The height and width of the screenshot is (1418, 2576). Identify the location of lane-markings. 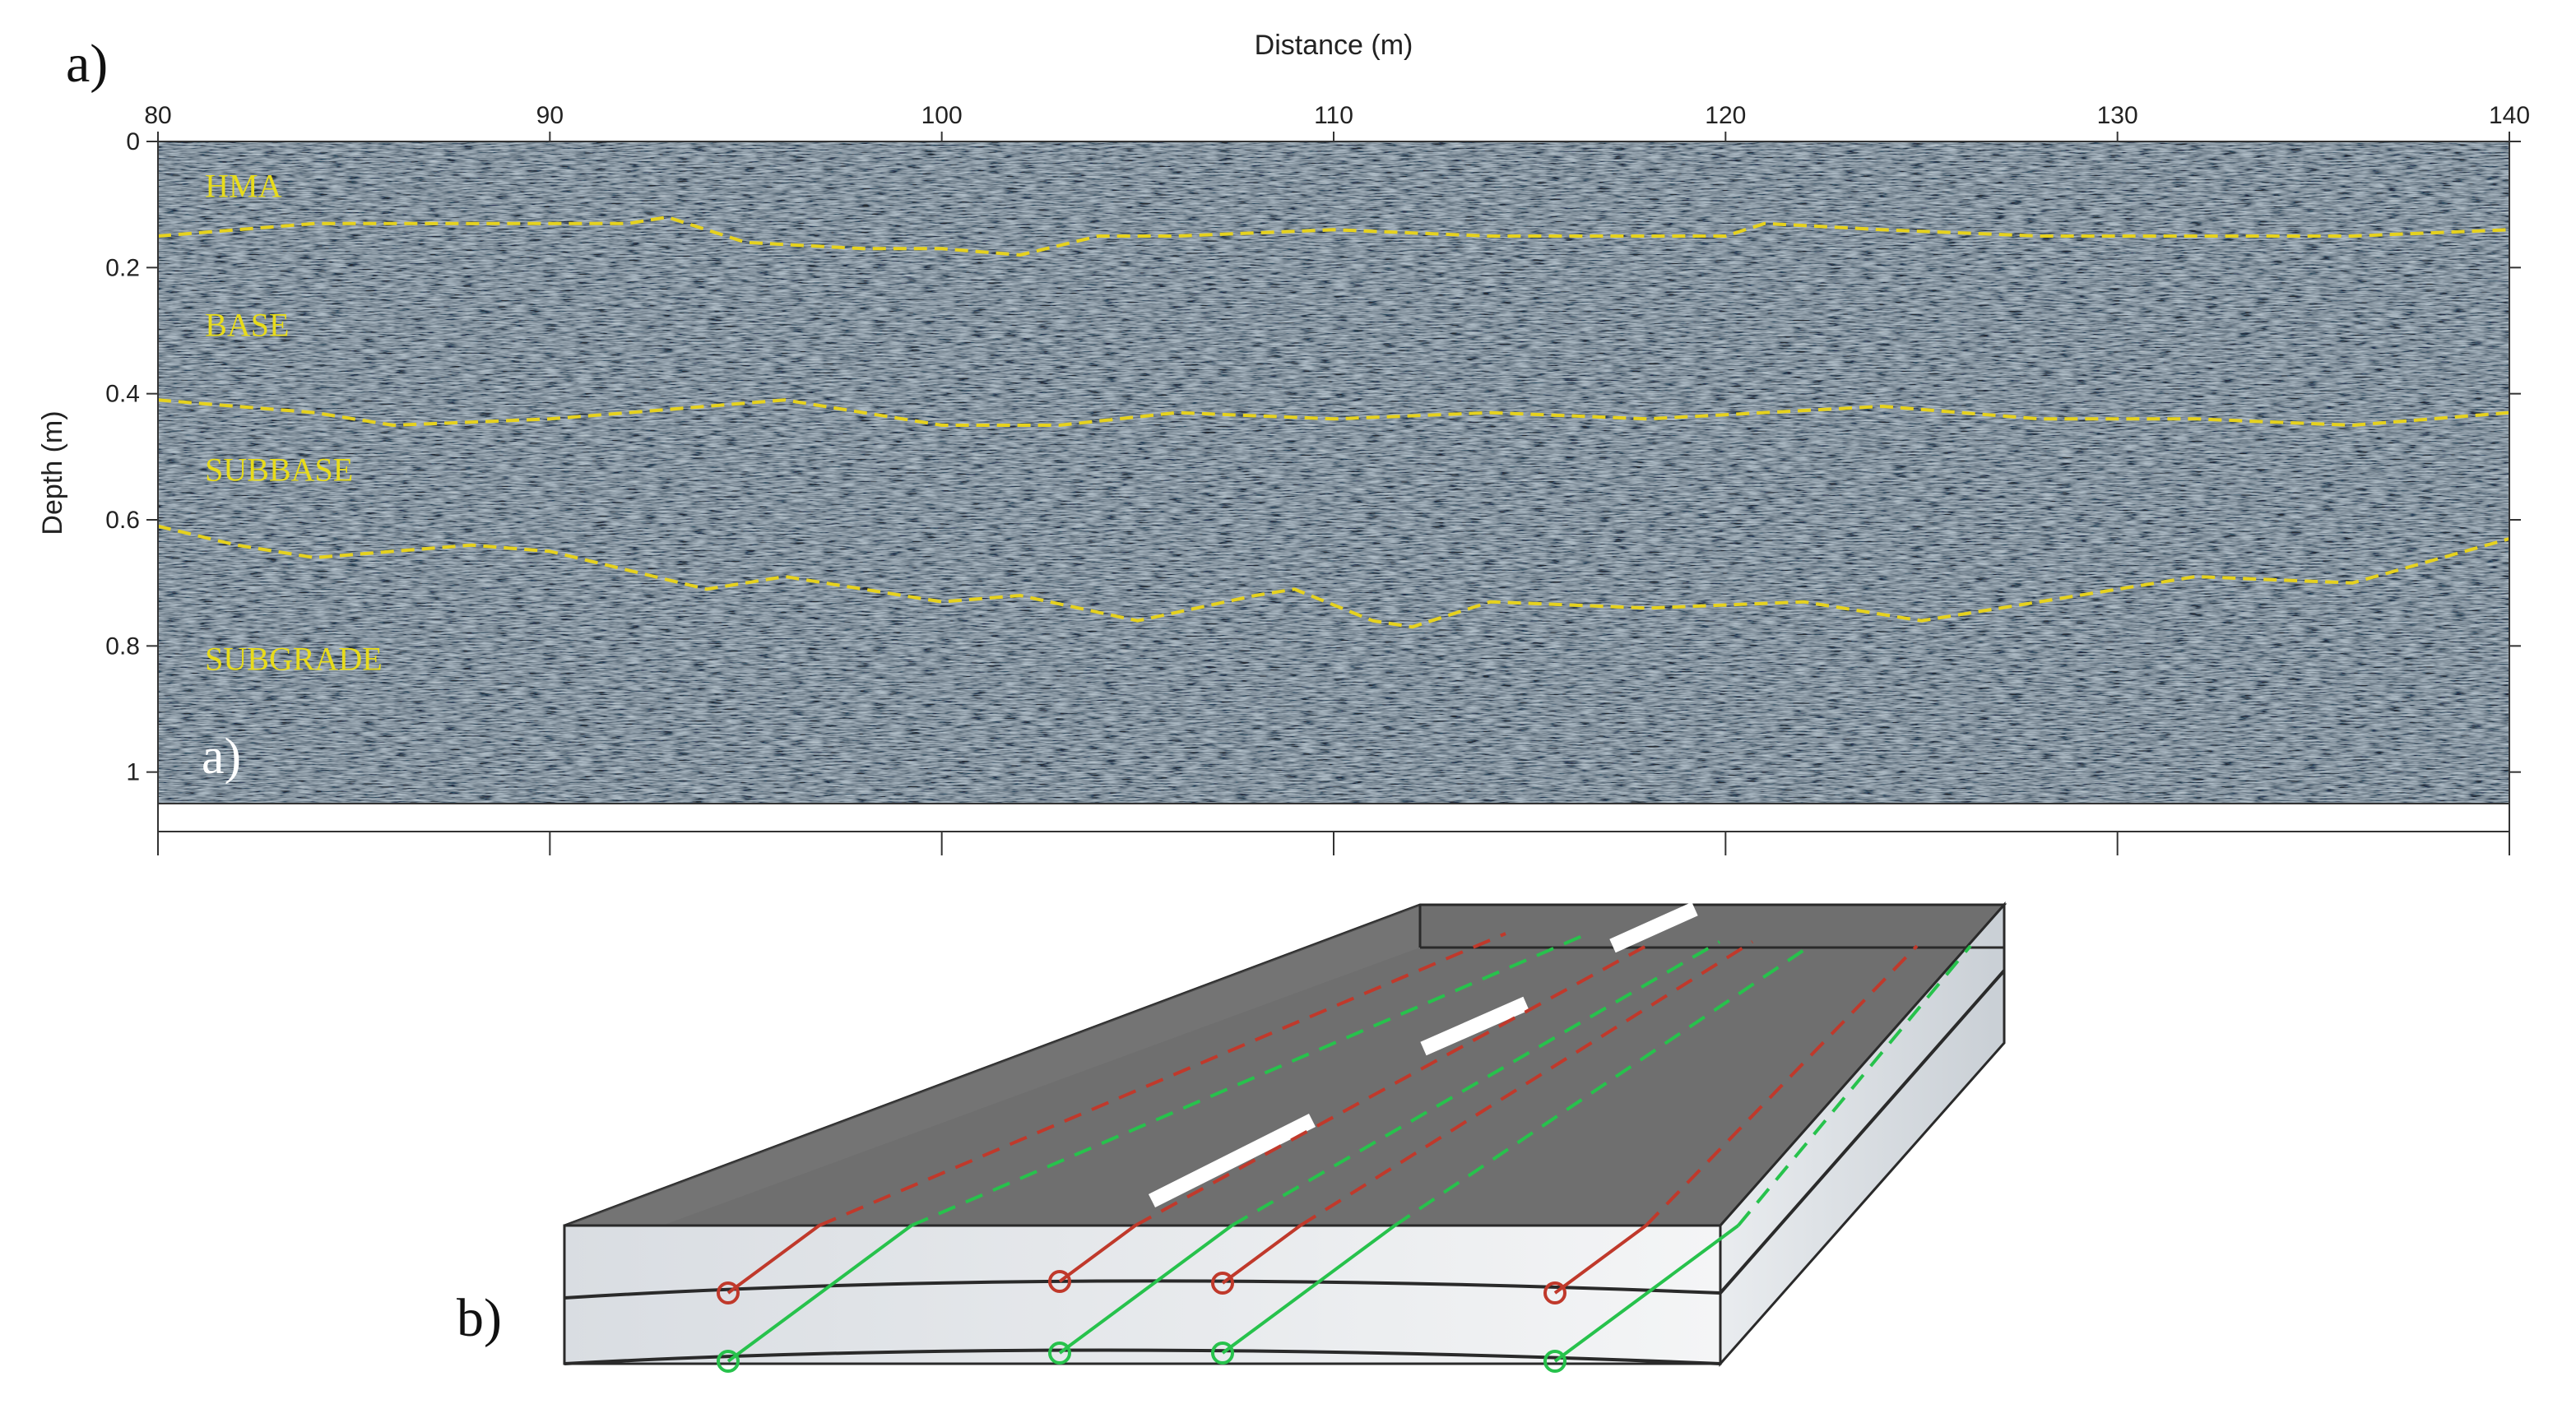
(1423, 1054).